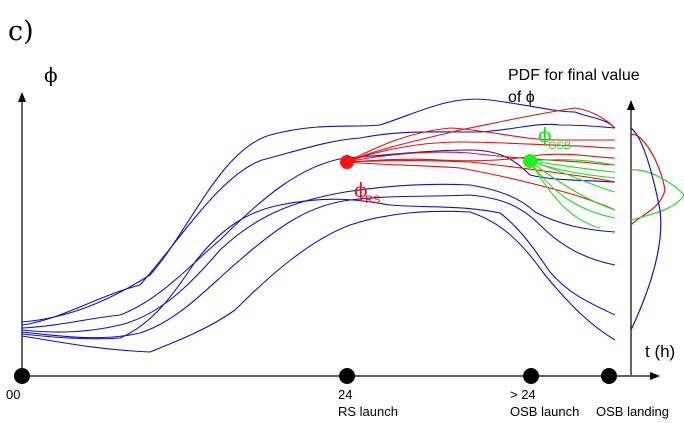  I want to click on ensemble-pdf-curve, so click(646, 229).